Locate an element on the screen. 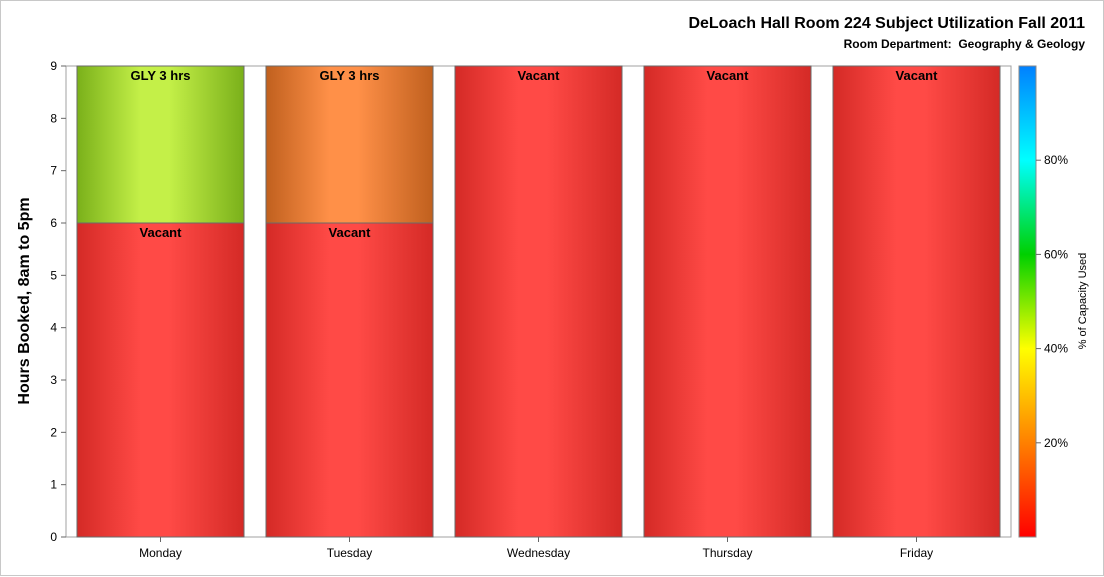 The height and width of the screenshot is (577, 1104). y-tick-label: 5 is located at coordinates (53, 275).